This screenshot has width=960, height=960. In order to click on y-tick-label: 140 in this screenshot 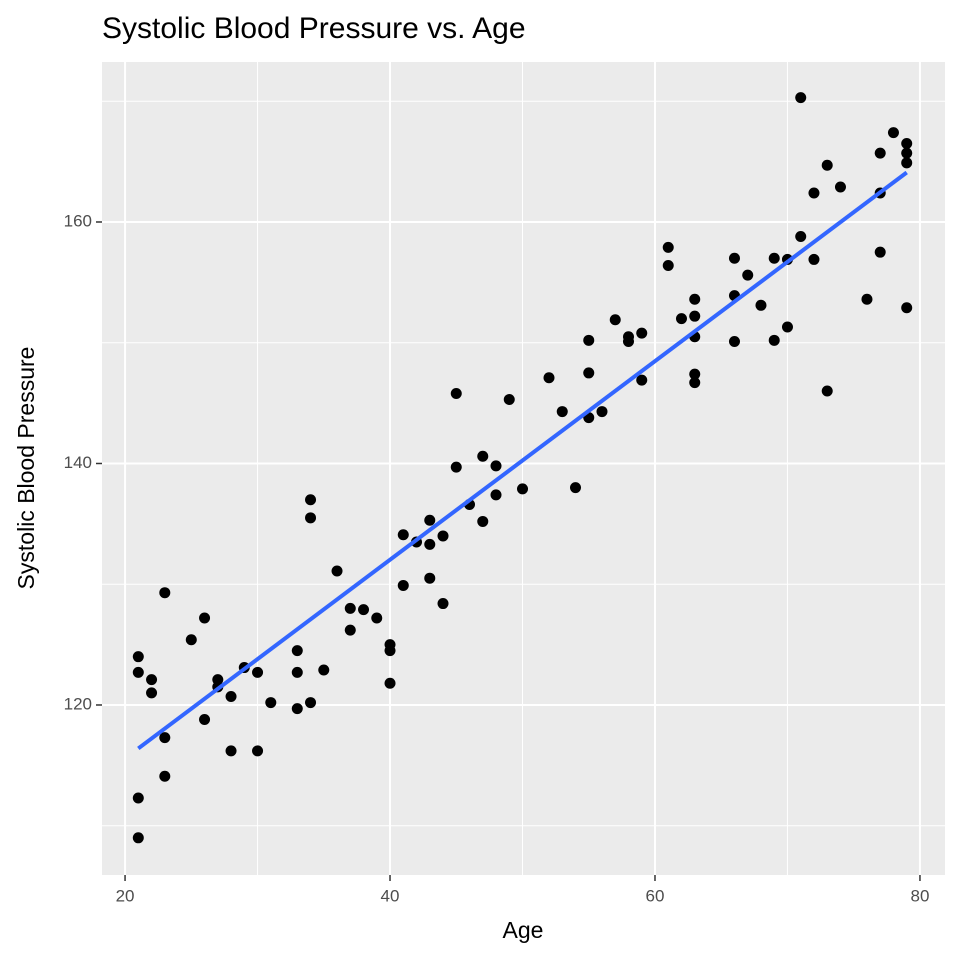, I will do `click(78, 462)`.